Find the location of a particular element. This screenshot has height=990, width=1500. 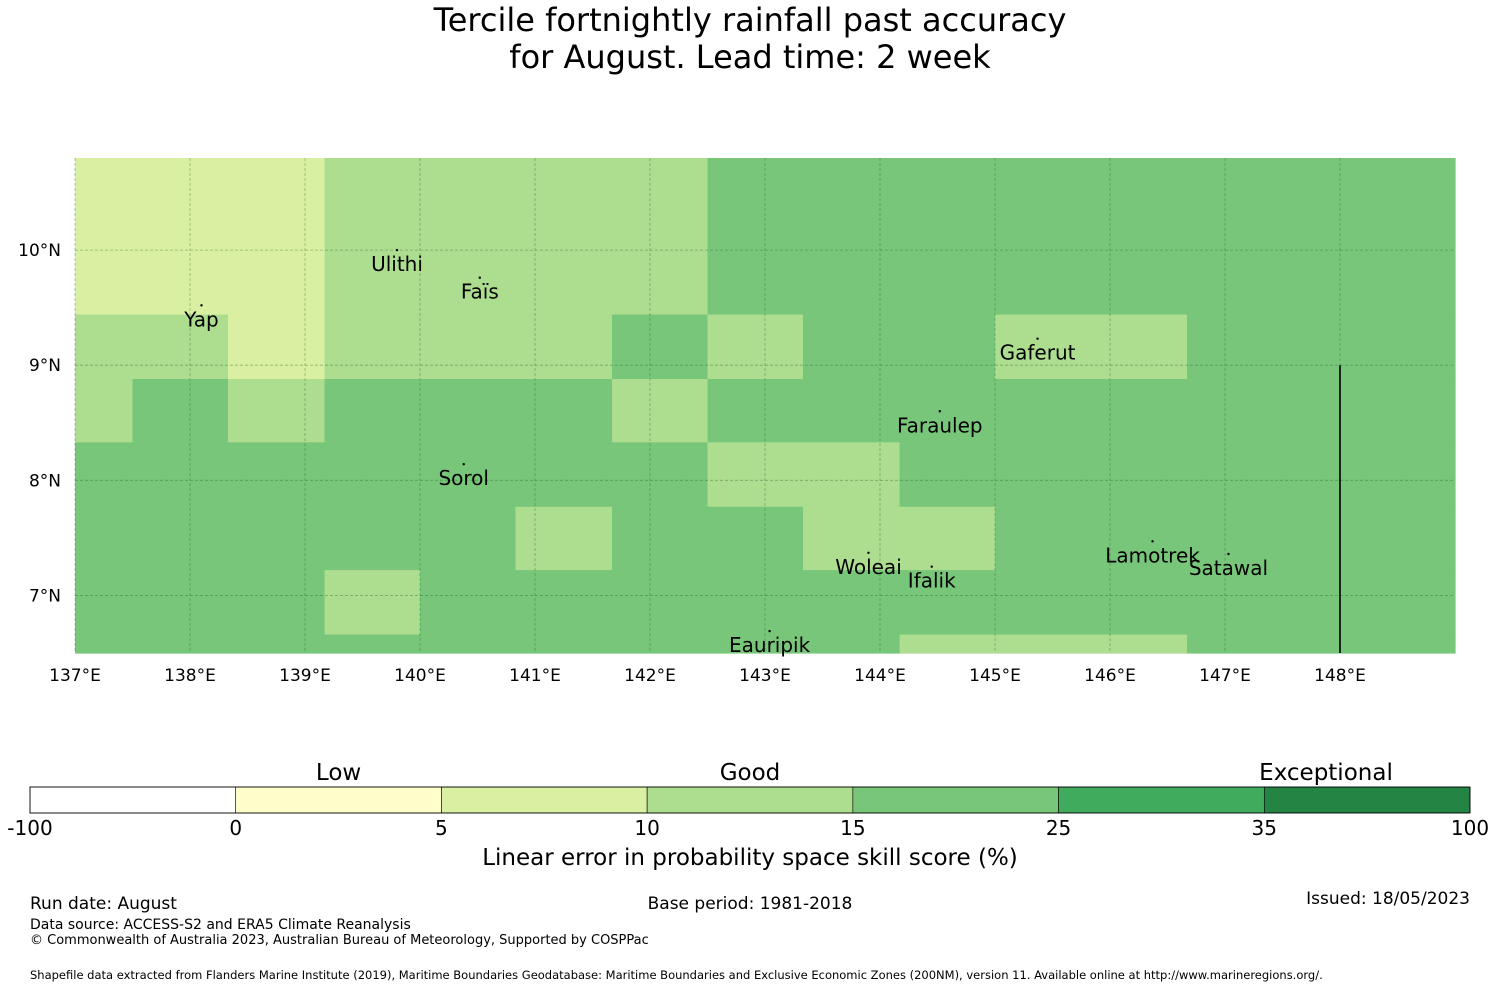

title-line-2: for August. Lead time: 2 week is located at coordinates (750, 57).